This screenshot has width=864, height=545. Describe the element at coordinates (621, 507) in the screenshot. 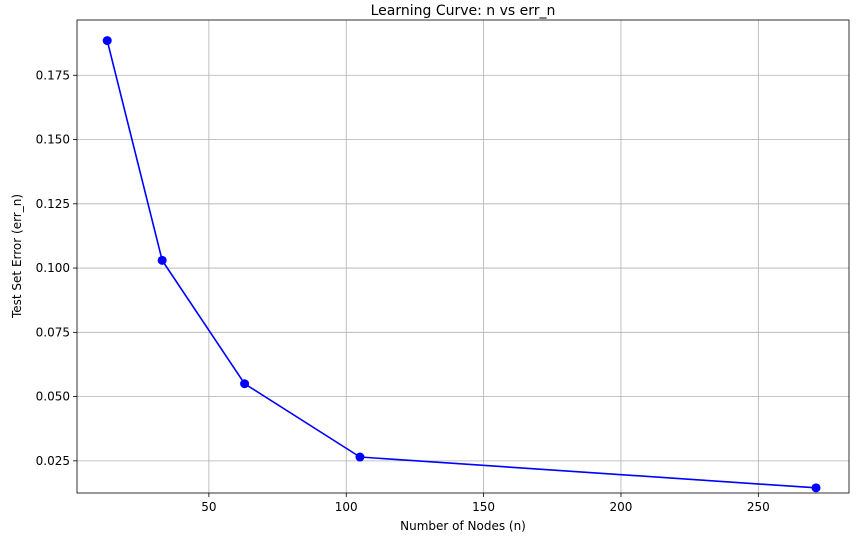

I see `x-tick-label: 200` at that location.